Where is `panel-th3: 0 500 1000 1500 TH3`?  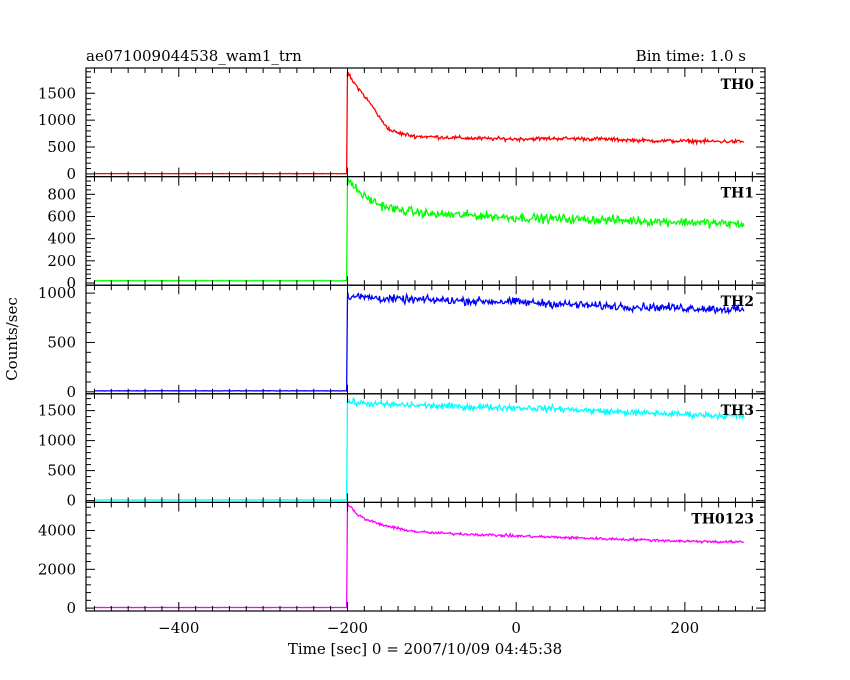
panel-th3: 0 500 1000 1500 TH3 is located at coordinates (402, 451).